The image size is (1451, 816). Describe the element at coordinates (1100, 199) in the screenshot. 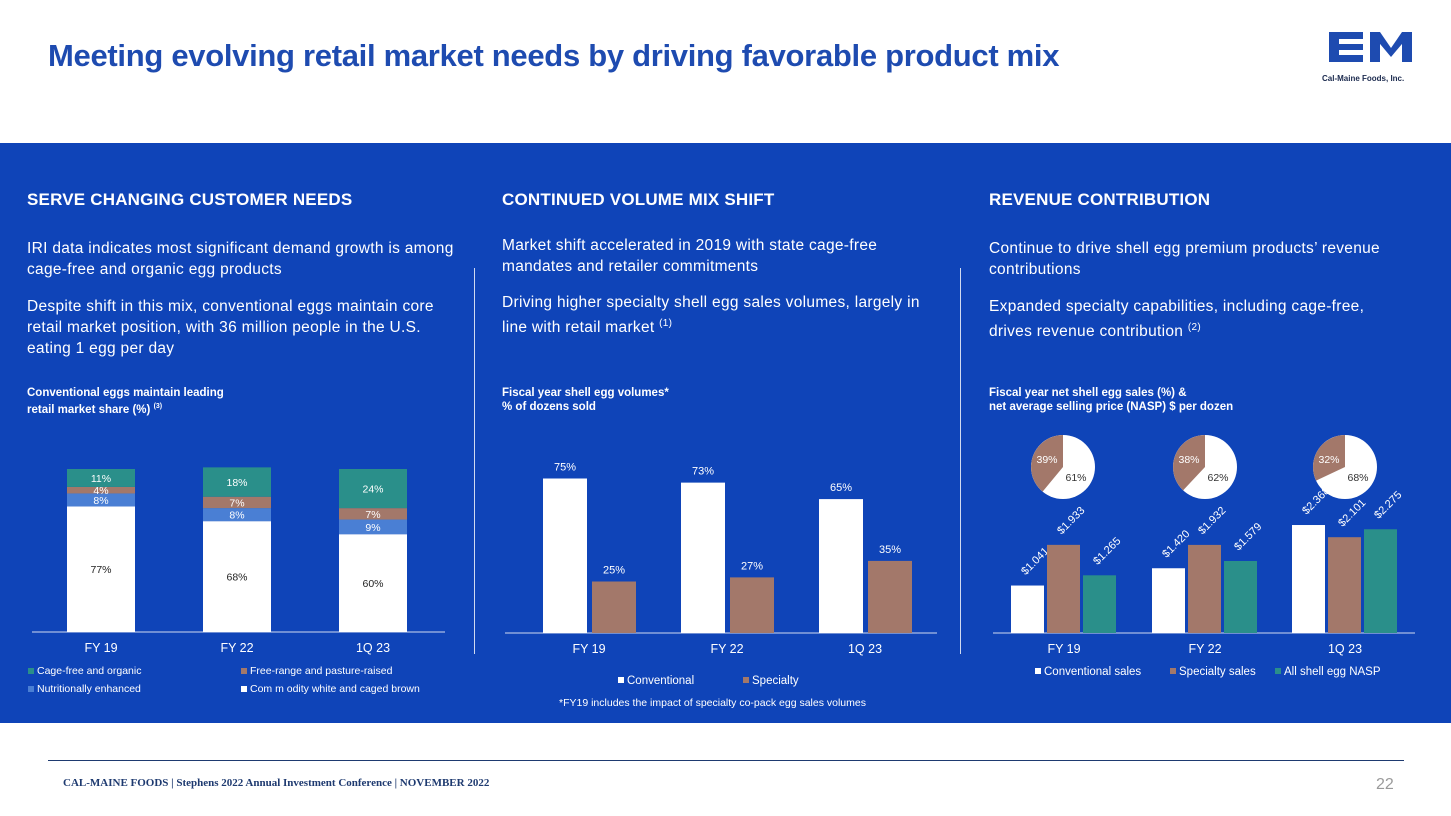

I see `section-heading-revenue: REVENUE CONTRIBUTION` at that location.